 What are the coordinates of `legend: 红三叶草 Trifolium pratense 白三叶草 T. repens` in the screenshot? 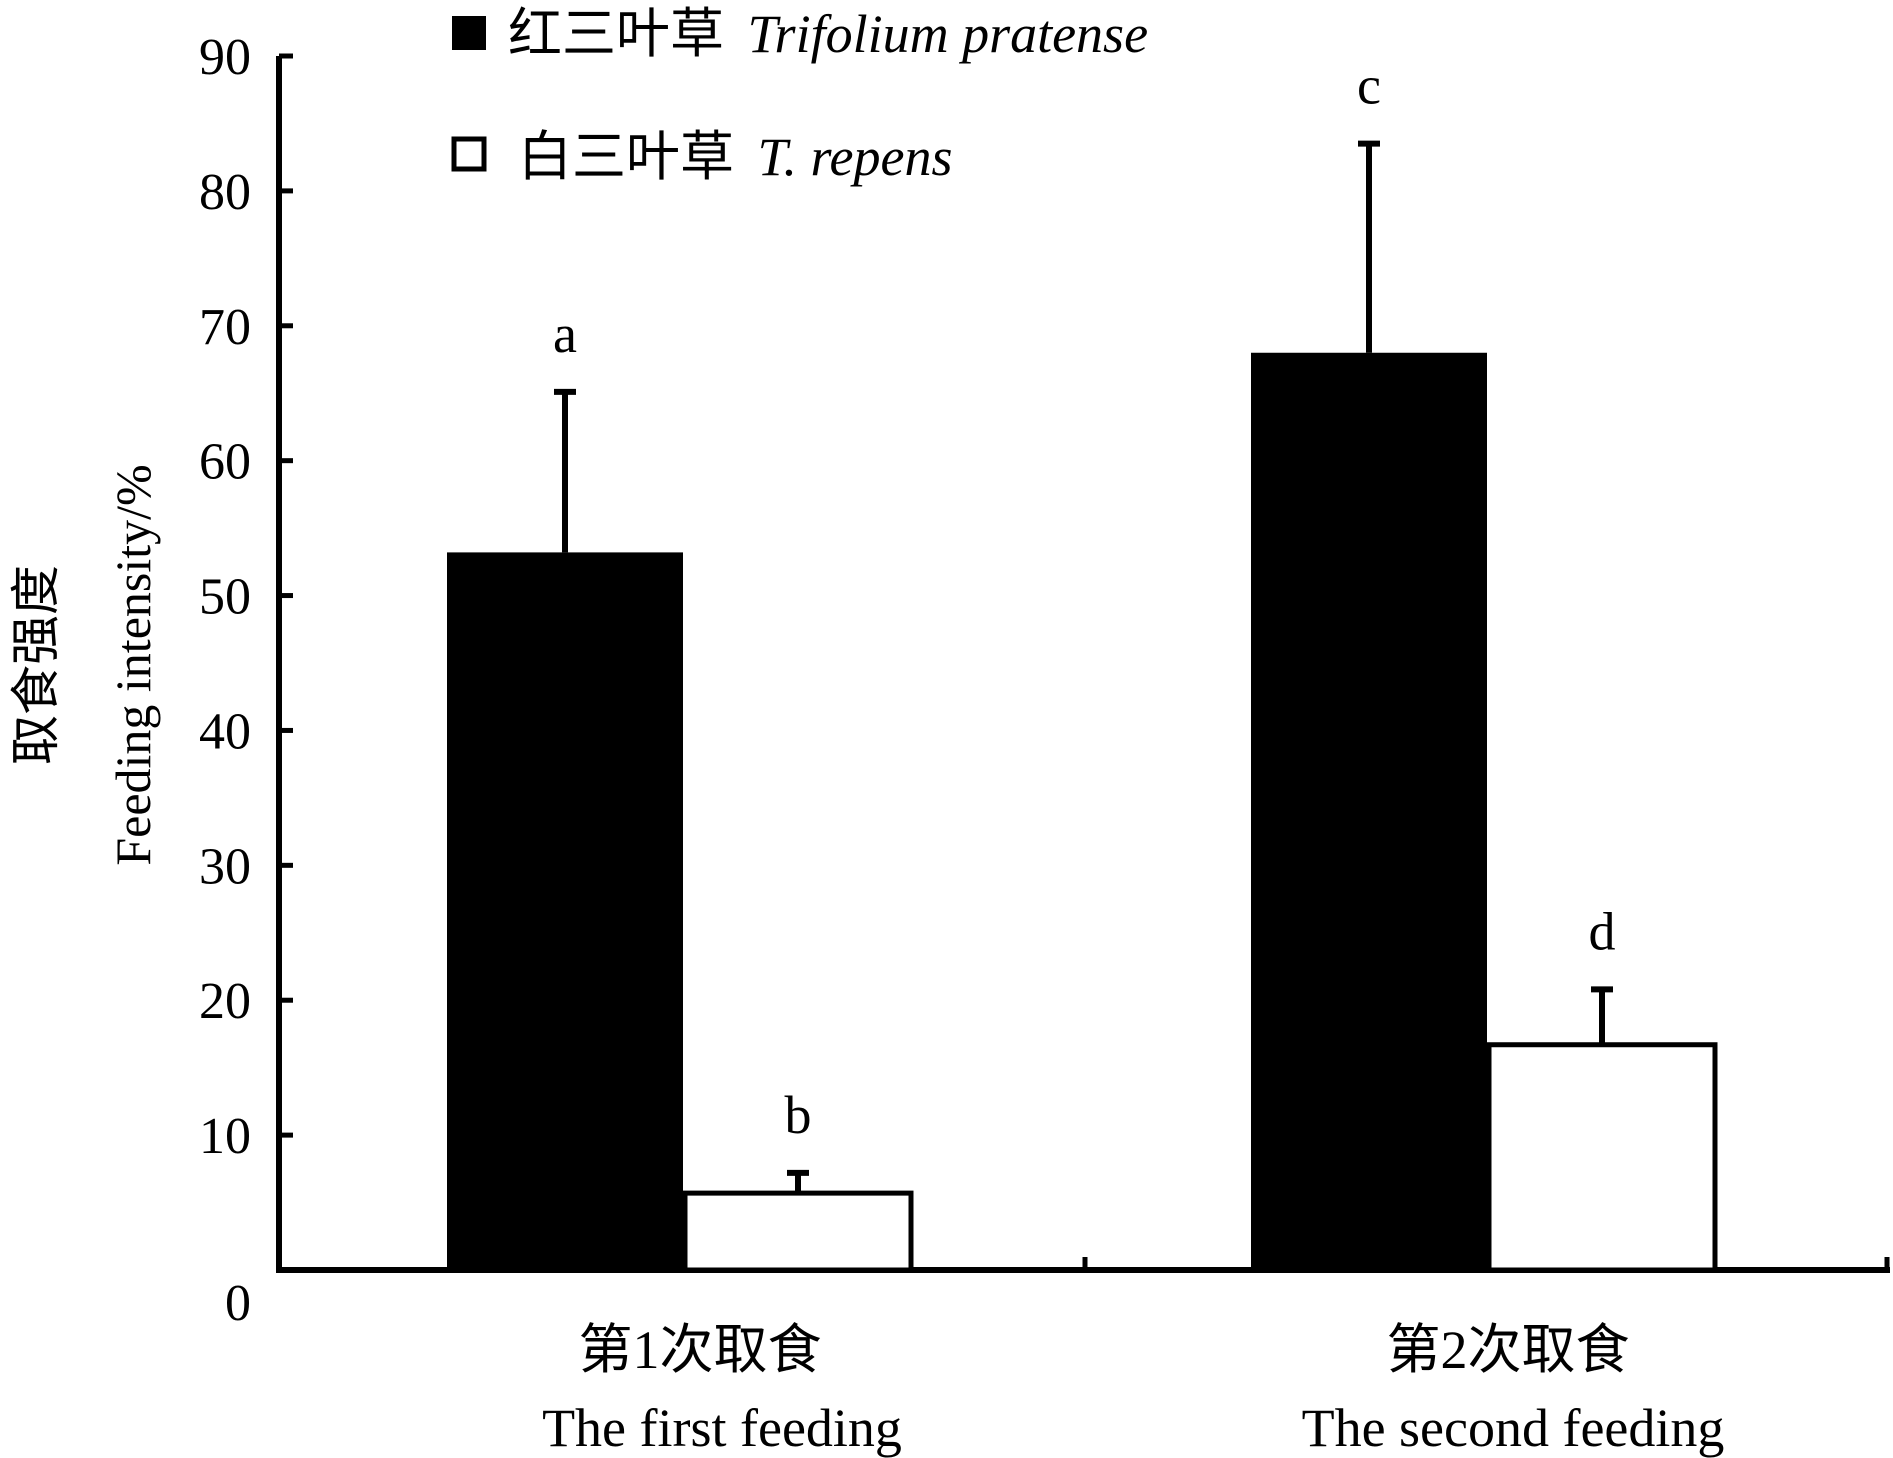 It's located at (799, 95).